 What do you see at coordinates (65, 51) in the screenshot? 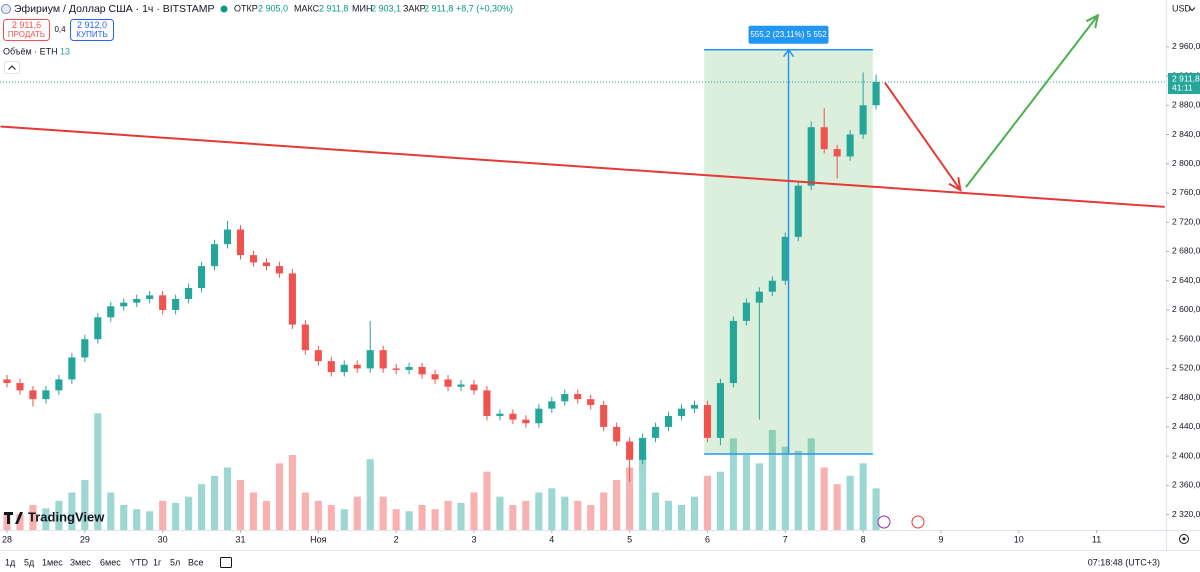
I see `volume-value: 13` at bounding box center [65, 51].